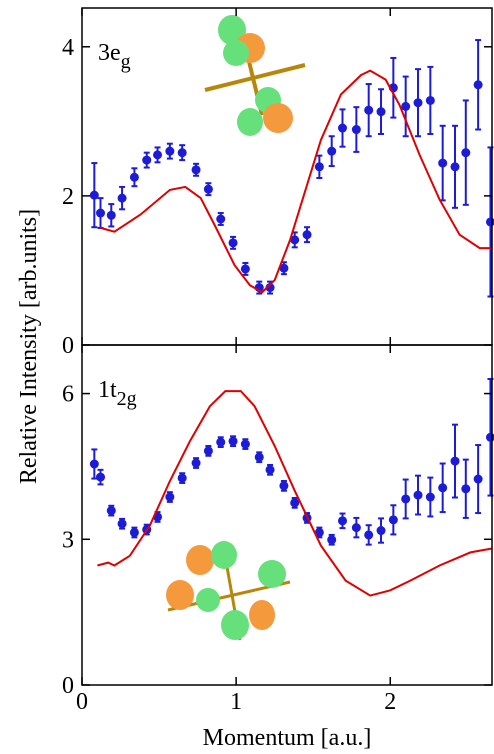  I want to click on orbital-icon-top, so click(255, 75).